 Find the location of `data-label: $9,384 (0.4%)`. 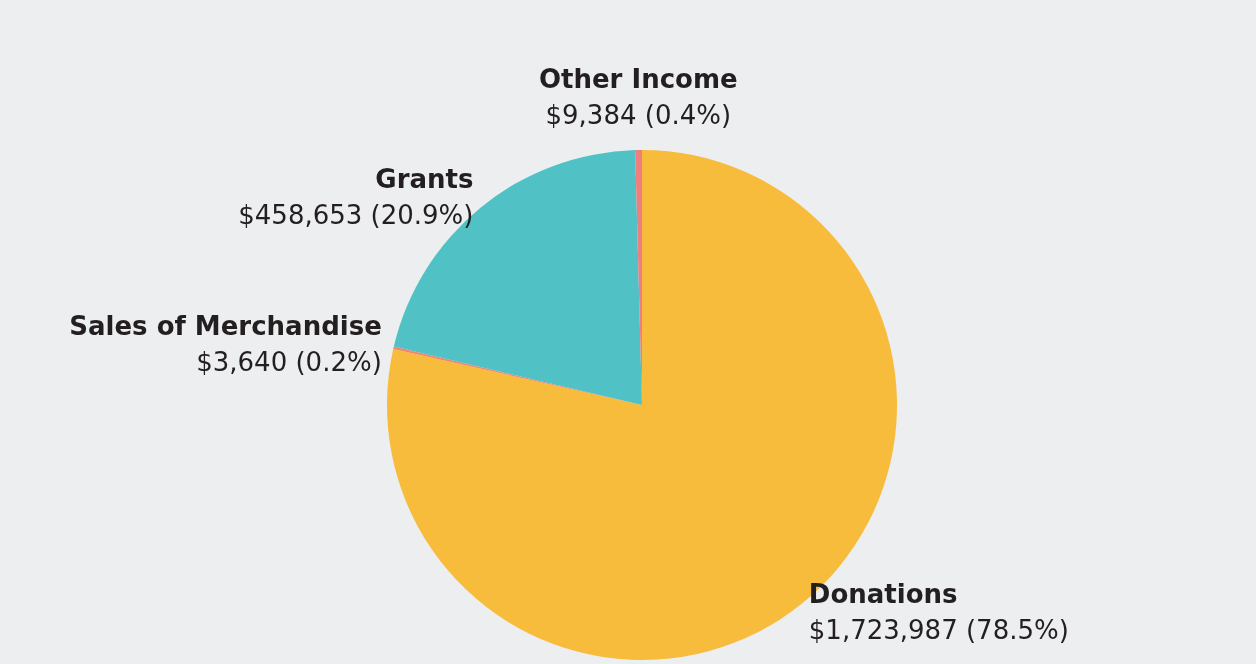

data-label: $9,384 (0.4%) is located at coordinates (638, 115).